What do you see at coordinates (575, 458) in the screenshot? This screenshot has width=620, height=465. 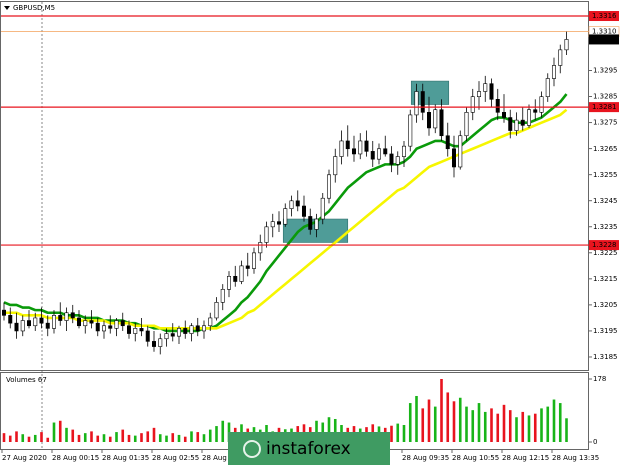 I see `x-tick-label: 28 Aug 13:35` at bounding box center [575, 458].